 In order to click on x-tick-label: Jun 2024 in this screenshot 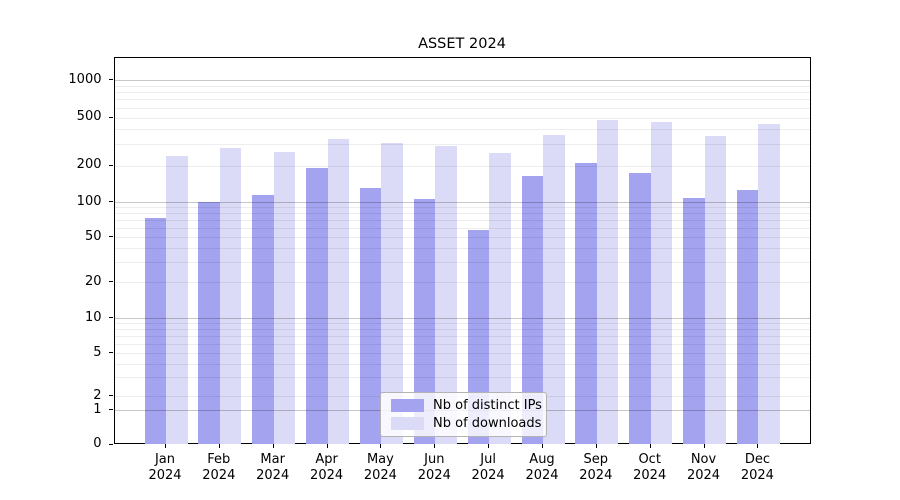, I will do `click(434, 468)`.